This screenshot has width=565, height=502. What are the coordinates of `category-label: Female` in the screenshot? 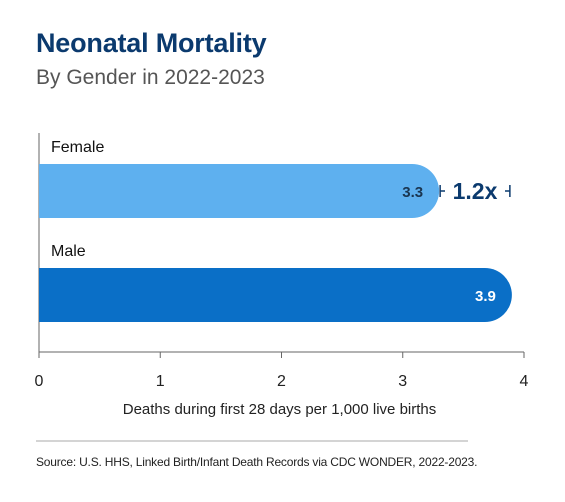 It's located at (77, 147).